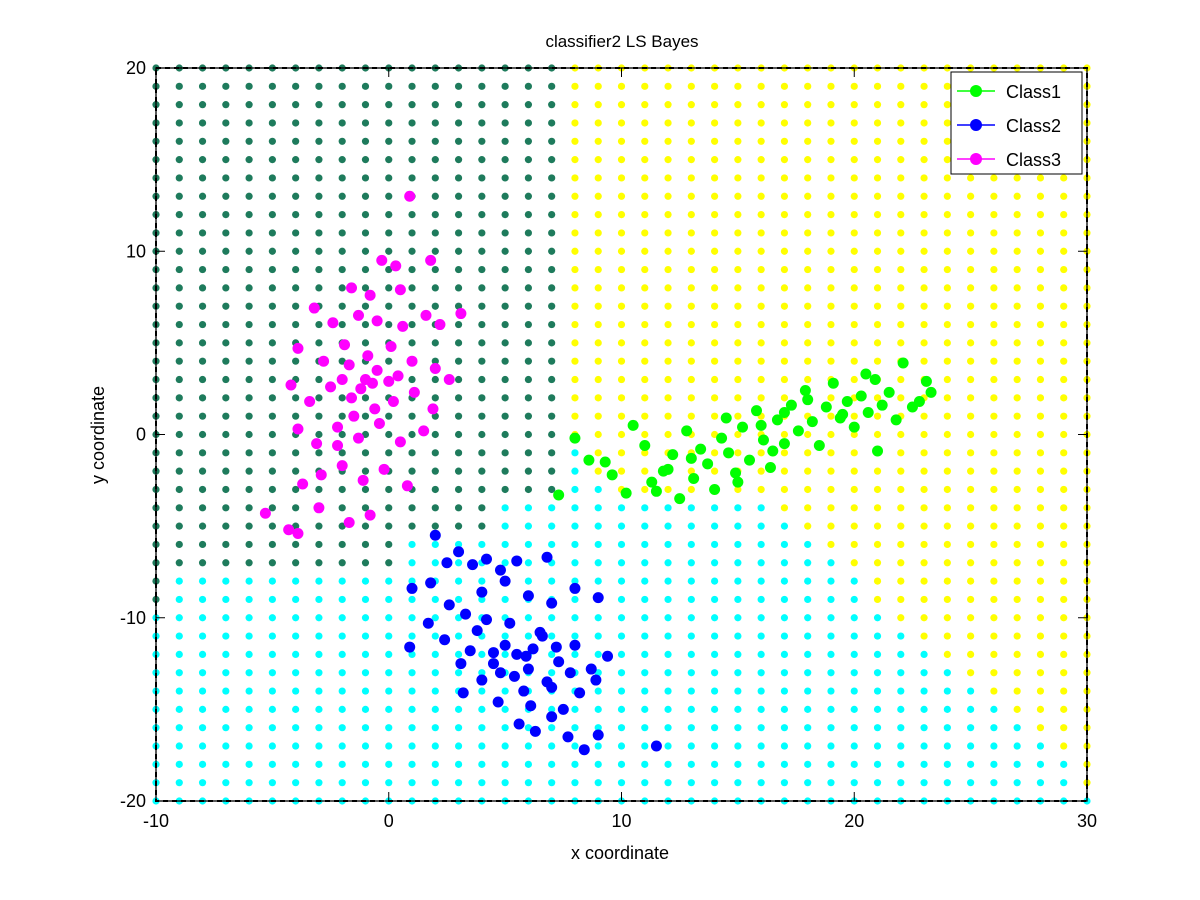 This screenshot has width=1200, height=900. I want to click on chart-title: classifier2 LS Bayes, so click(621, 41).